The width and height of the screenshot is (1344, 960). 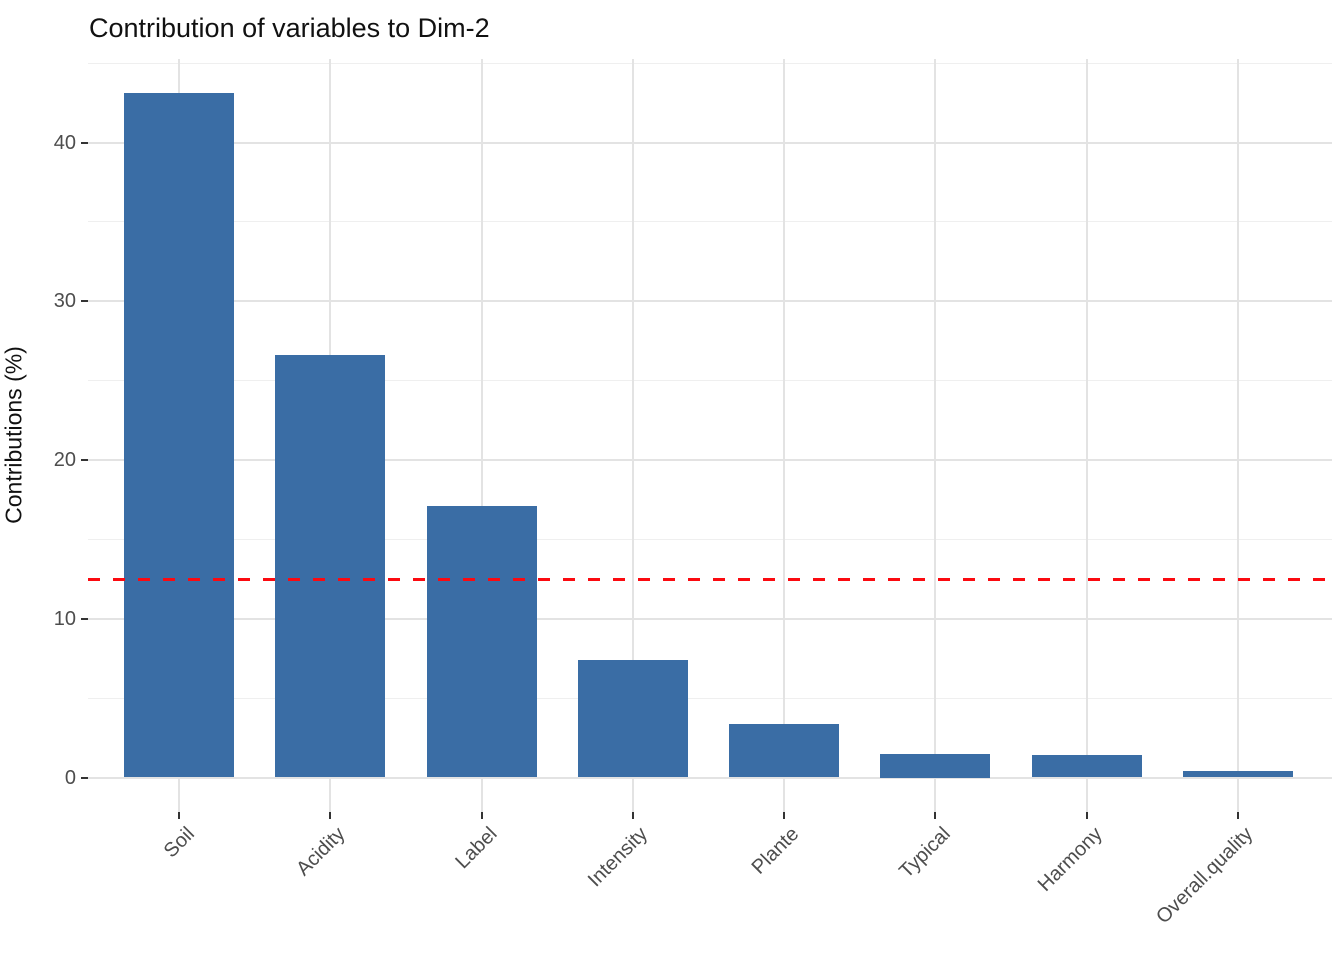 What do you see at coordinates (179, 435) in the screenshot?
I see `bar-soil` at bounding box center [179, 435].